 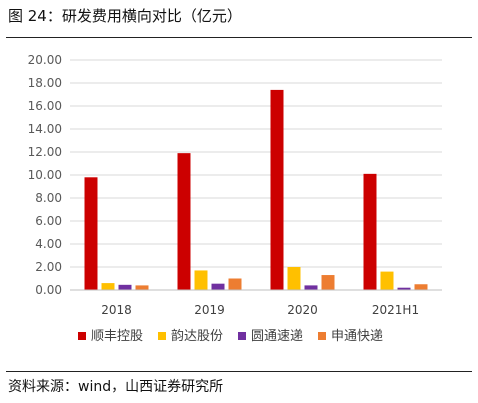 What do you see at coordinates (328, 282) in the screenshot?
I see `bar-2020-申通快递` at bounding box center [328, 282].